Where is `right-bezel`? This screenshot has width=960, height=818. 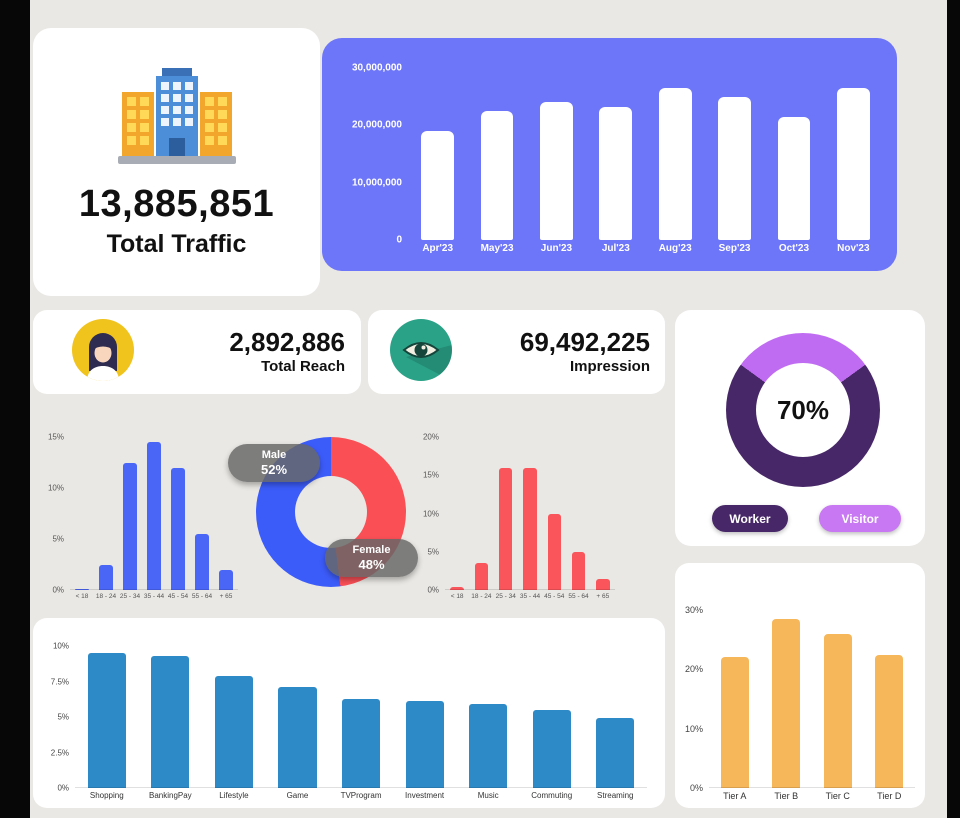 right-bezel is located at coordinates (953, 409).